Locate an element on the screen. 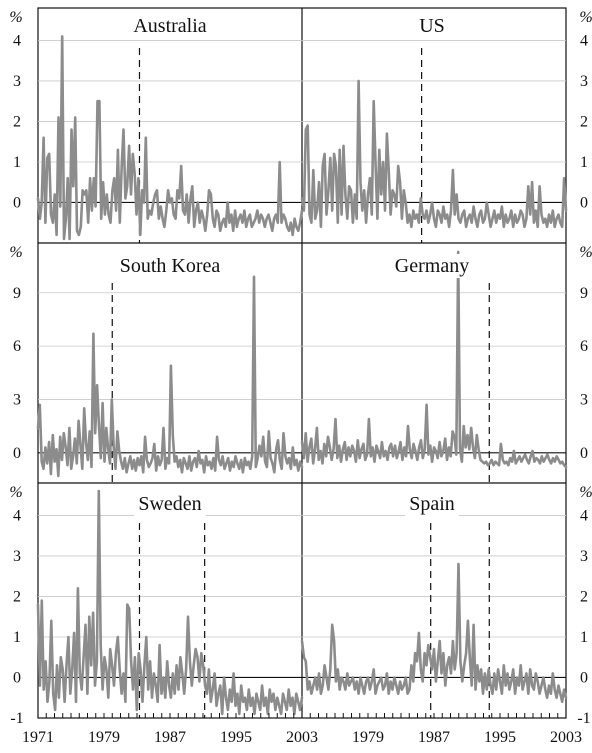  series-line-south-korea is located at coordinates (170, 376).